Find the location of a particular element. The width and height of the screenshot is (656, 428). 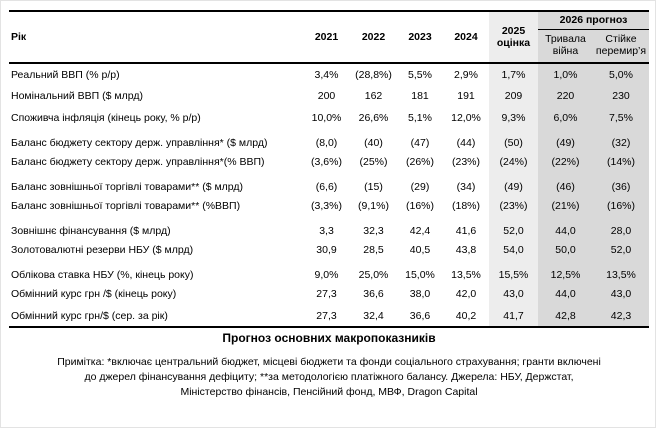

cell-2026-war: (46) is located at coordinates (565, 184).